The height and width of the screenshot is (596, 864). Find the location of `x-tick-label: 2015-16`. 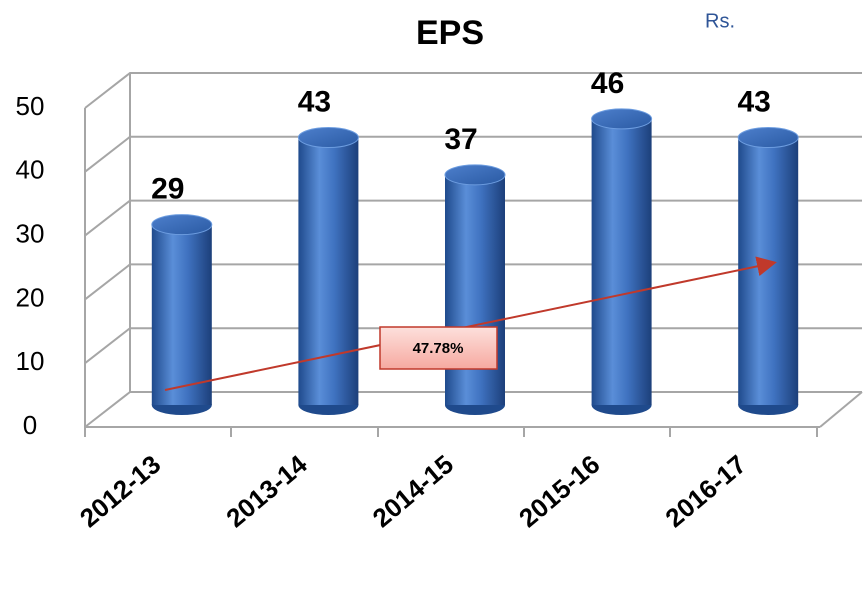

x-tick-label: 2015-16 is located at coordinates (559, 491).